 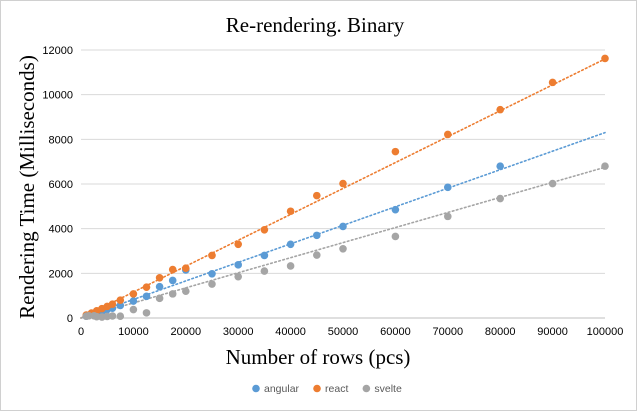 What do you see at coordinates (133, 332) in the screenshot?
I see `x-tick-label: 10000` at bounding box center [133, 332].